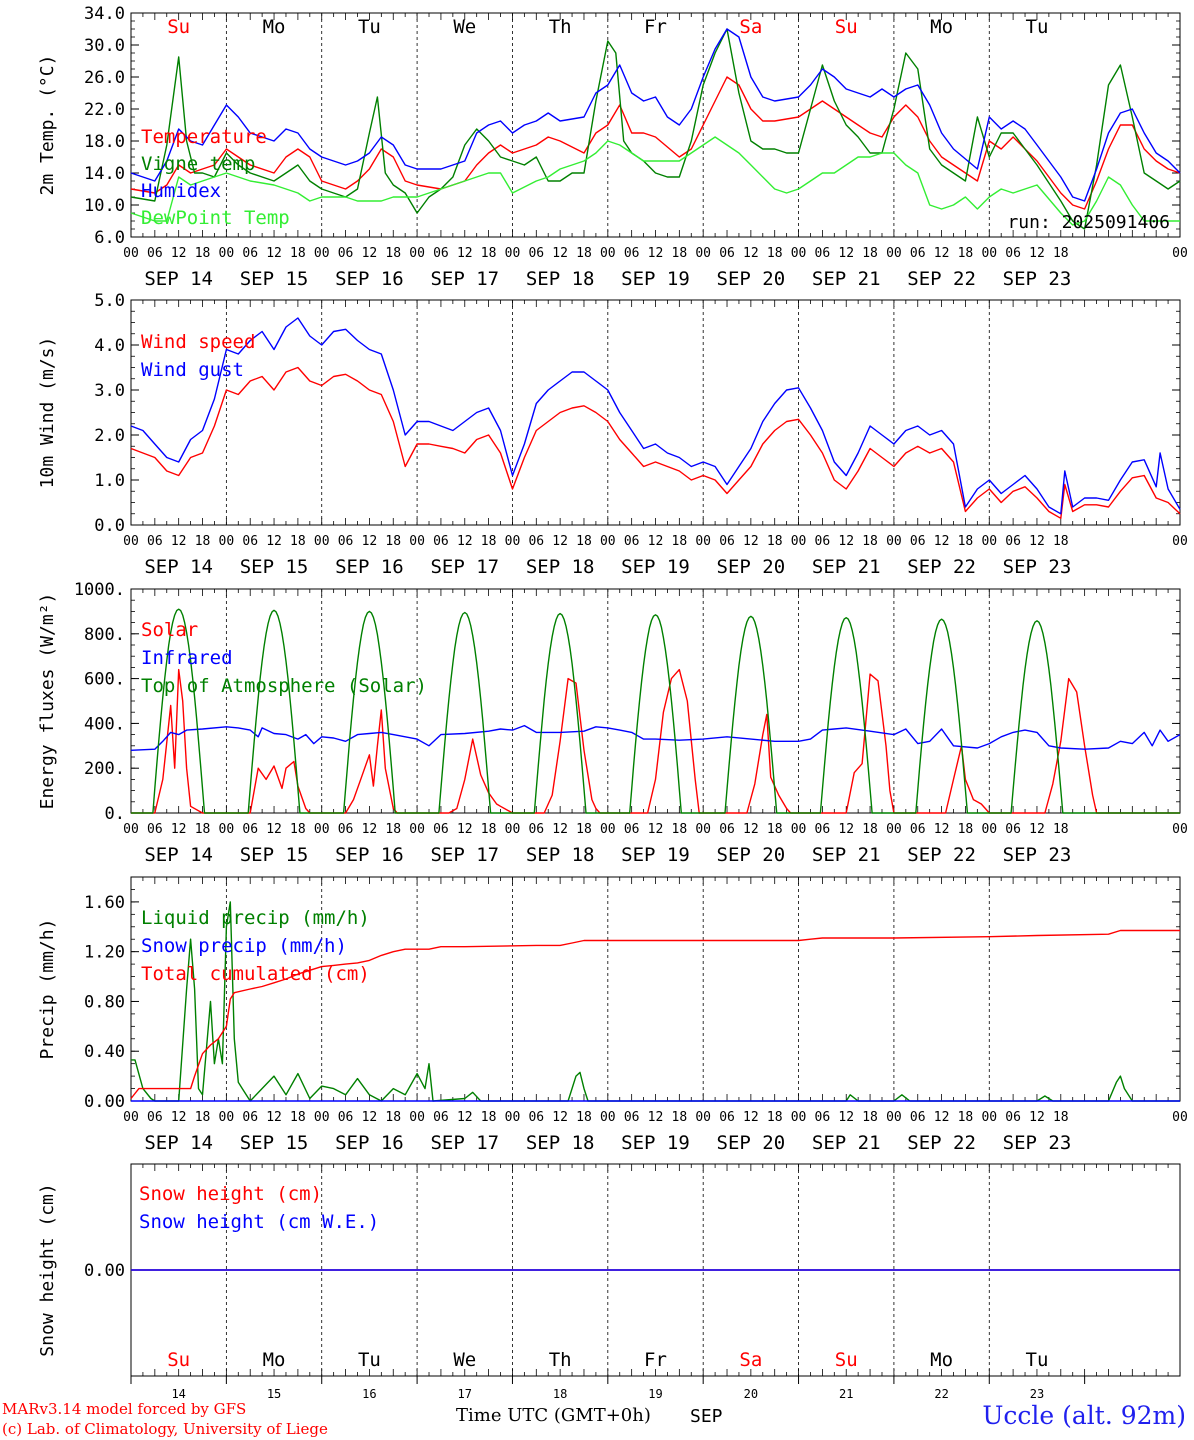  I want to click on panel-frame, so click(655, 125).